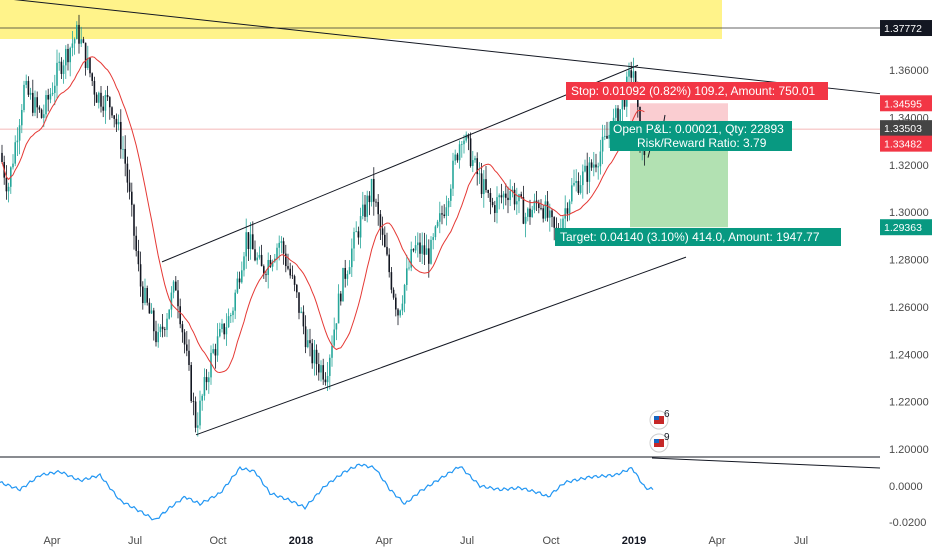 Image resolution: width=932 pixels, height=550 pixels. Describe the element at coordinates (909, 308) in the screenshot. I see `price-tick-label: 1.26000` at that location.